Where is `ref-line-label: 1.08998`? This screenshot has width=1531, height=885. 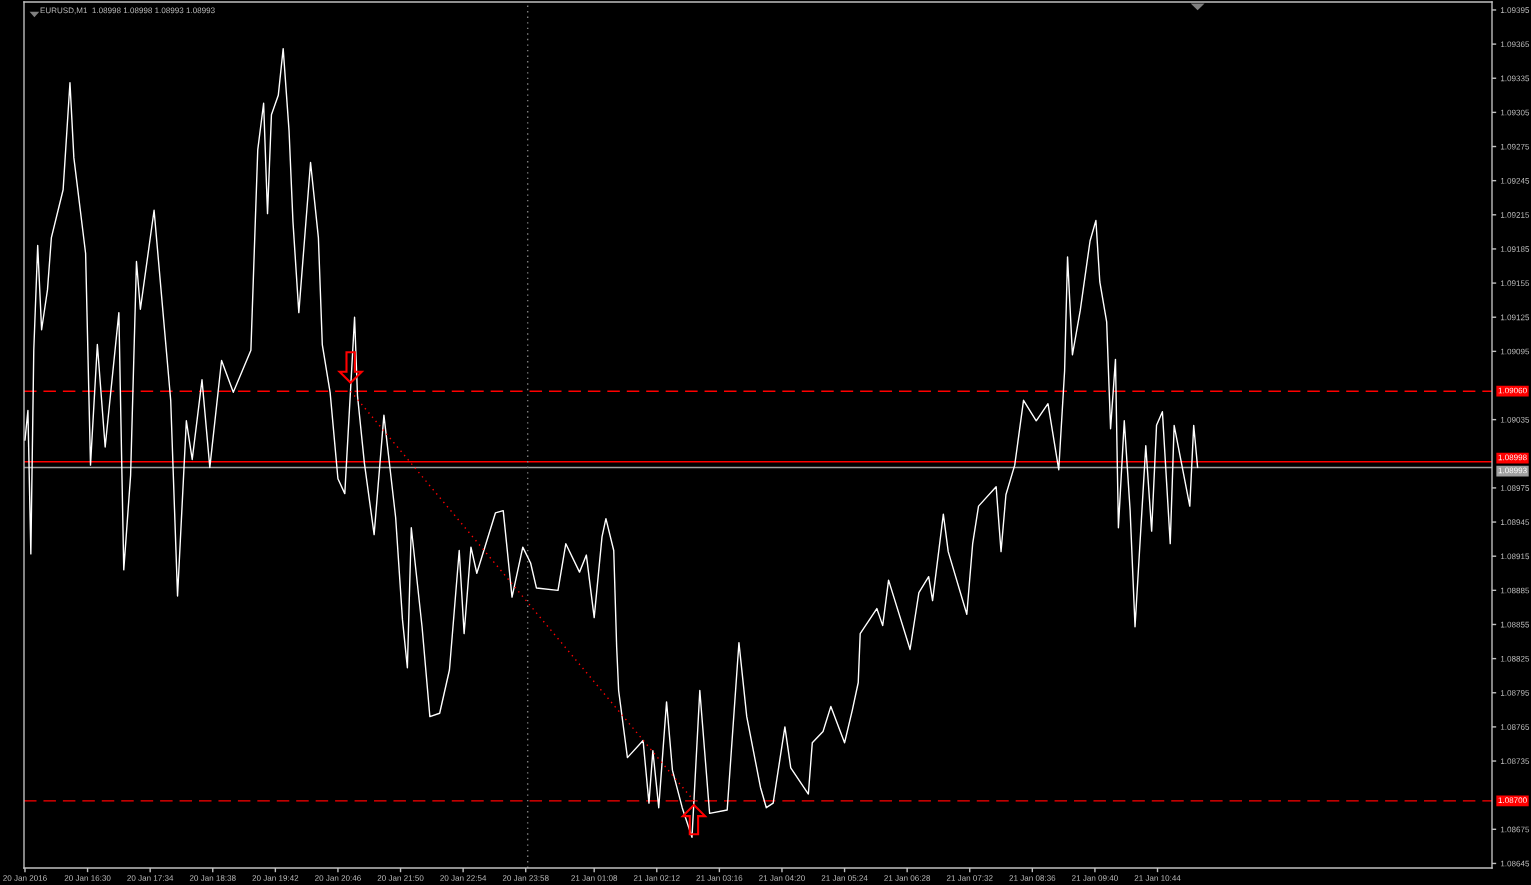
ref-line-label: 1.08998 is located at coordinates (1512, 457).